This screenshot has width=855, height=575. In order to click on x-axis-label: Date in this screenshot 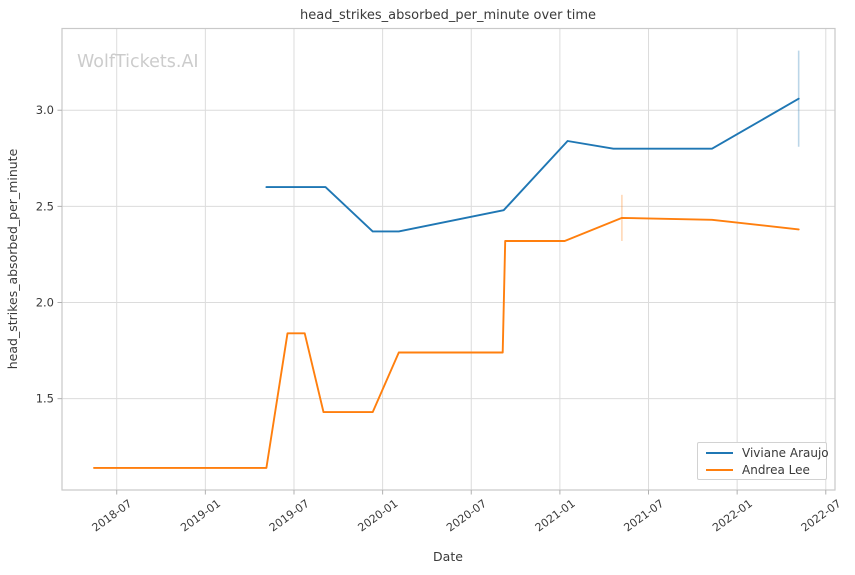, I will do `click(448, 556)`.